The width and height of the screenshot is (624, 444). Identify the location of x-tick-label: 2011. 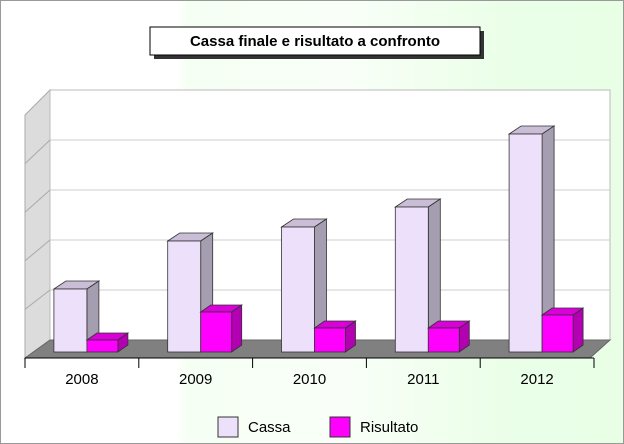
(423, 379).